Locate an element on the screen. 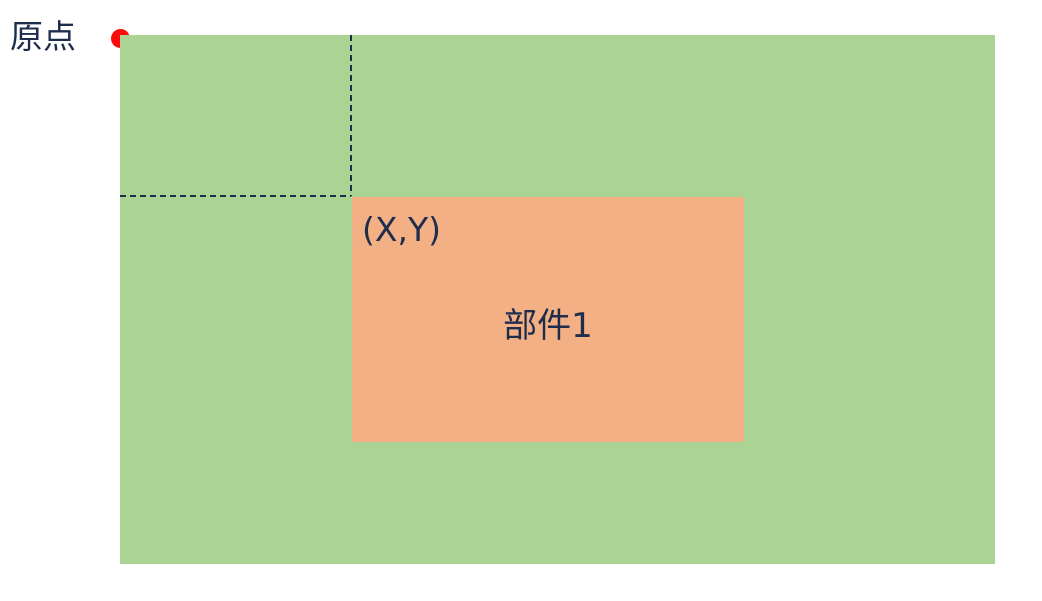  widget-coordinate-label: (X,Y) is located at coordinates (402, 229).